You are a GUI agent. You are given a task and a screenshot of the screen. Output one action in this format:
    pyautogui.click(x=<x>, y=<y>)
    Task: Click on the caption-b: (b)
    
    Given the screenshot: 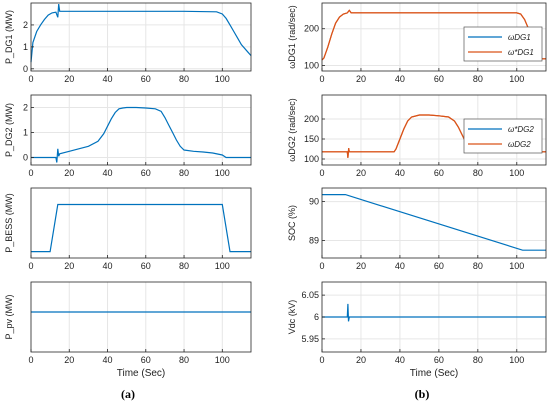 What is the action you would take?
    pyautogui.click(x=422, y=394)
    